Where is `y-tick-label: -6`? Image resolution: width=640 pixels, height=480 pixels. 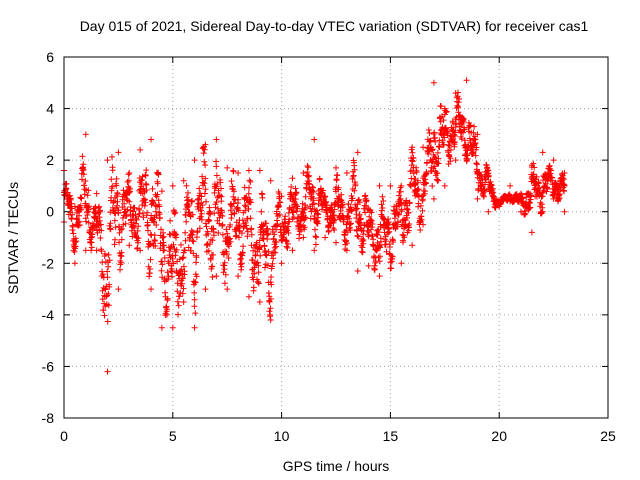 y-tick-label: -6 is located at coordinates (48, 366).